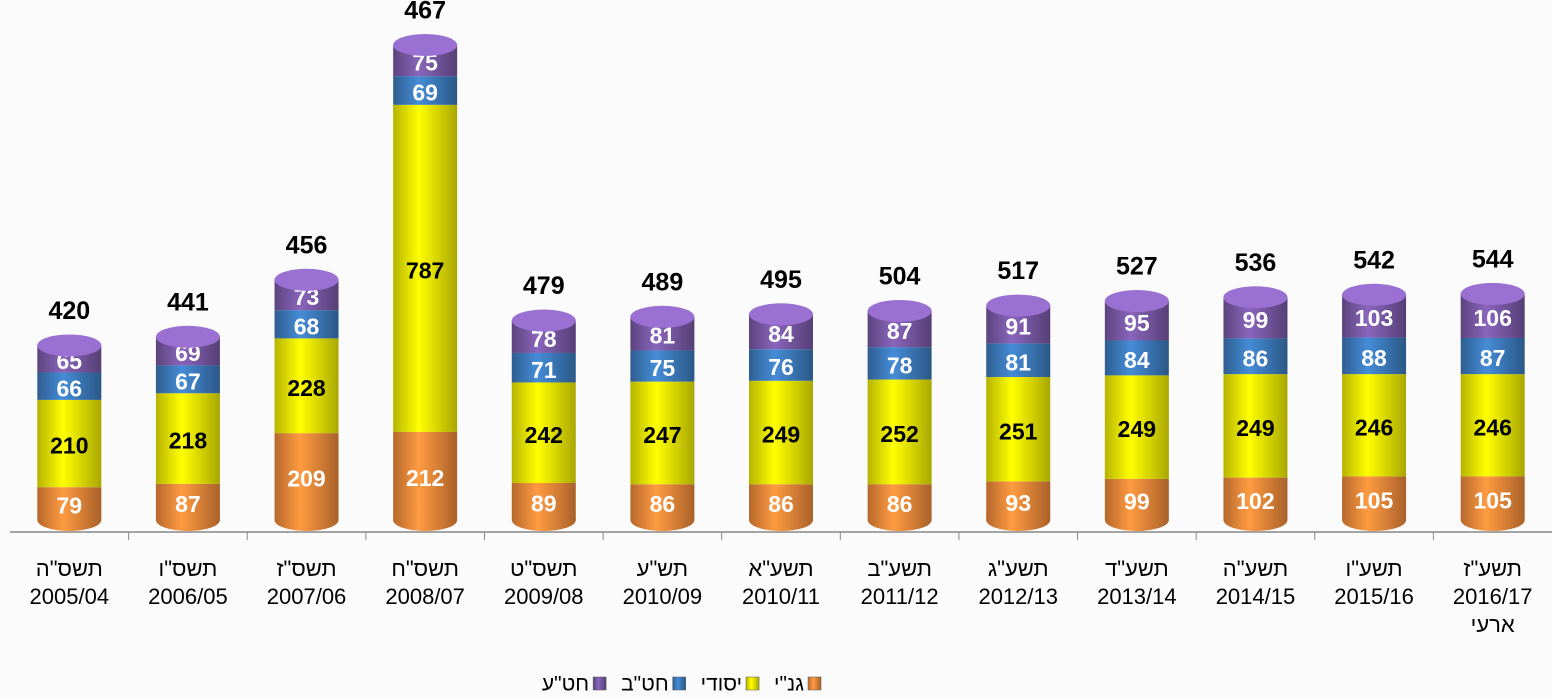  What do you see at coordinates (1137, 360) in the screenshot?
I see `segment-label: 84` at bounding box center [1137, 360].